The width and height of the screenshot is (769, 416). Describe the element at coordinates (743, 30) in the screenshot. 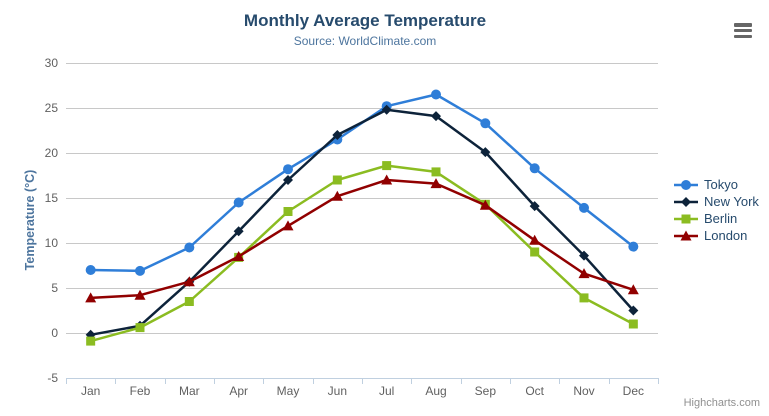

I see `export-menu-button` at that location.